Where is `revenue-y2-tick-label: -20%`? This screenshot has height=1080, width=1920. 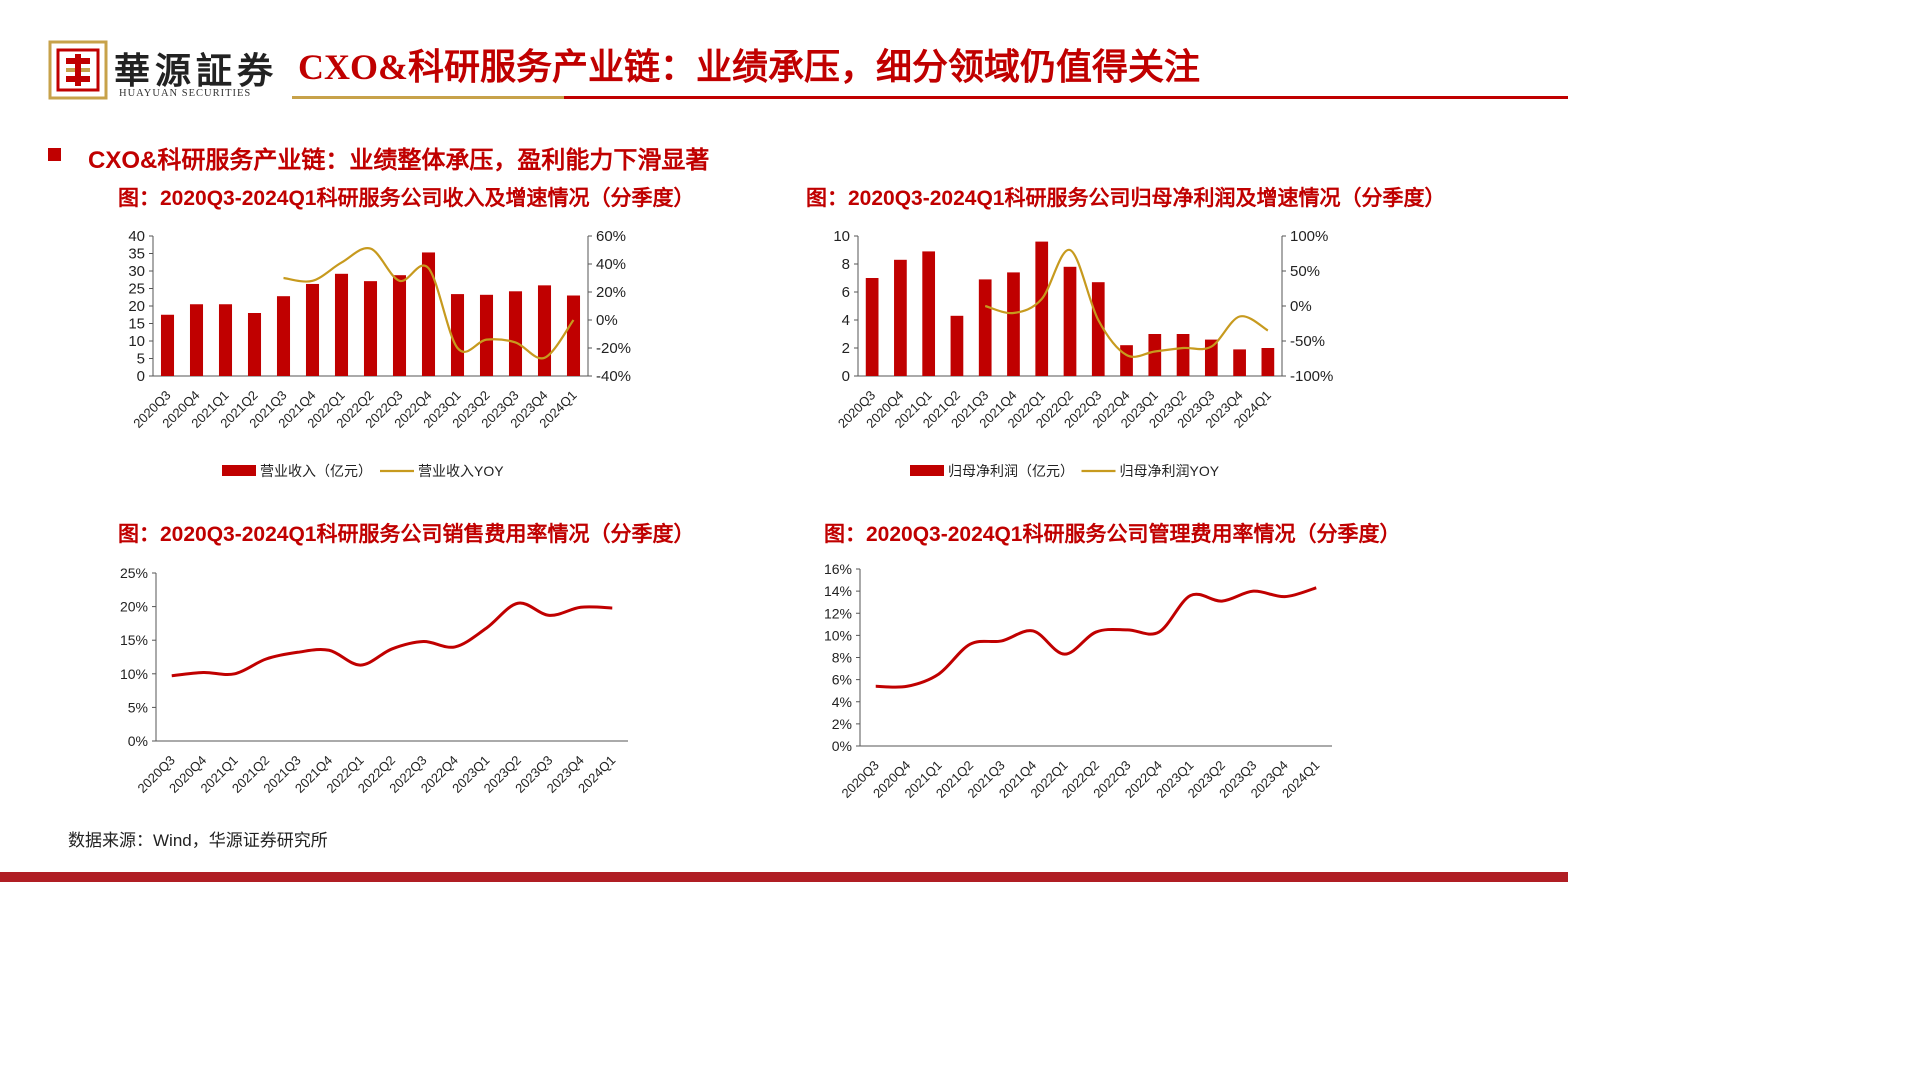 revenue-y2-tick-label: -20% is located at coordinates (613, 348).